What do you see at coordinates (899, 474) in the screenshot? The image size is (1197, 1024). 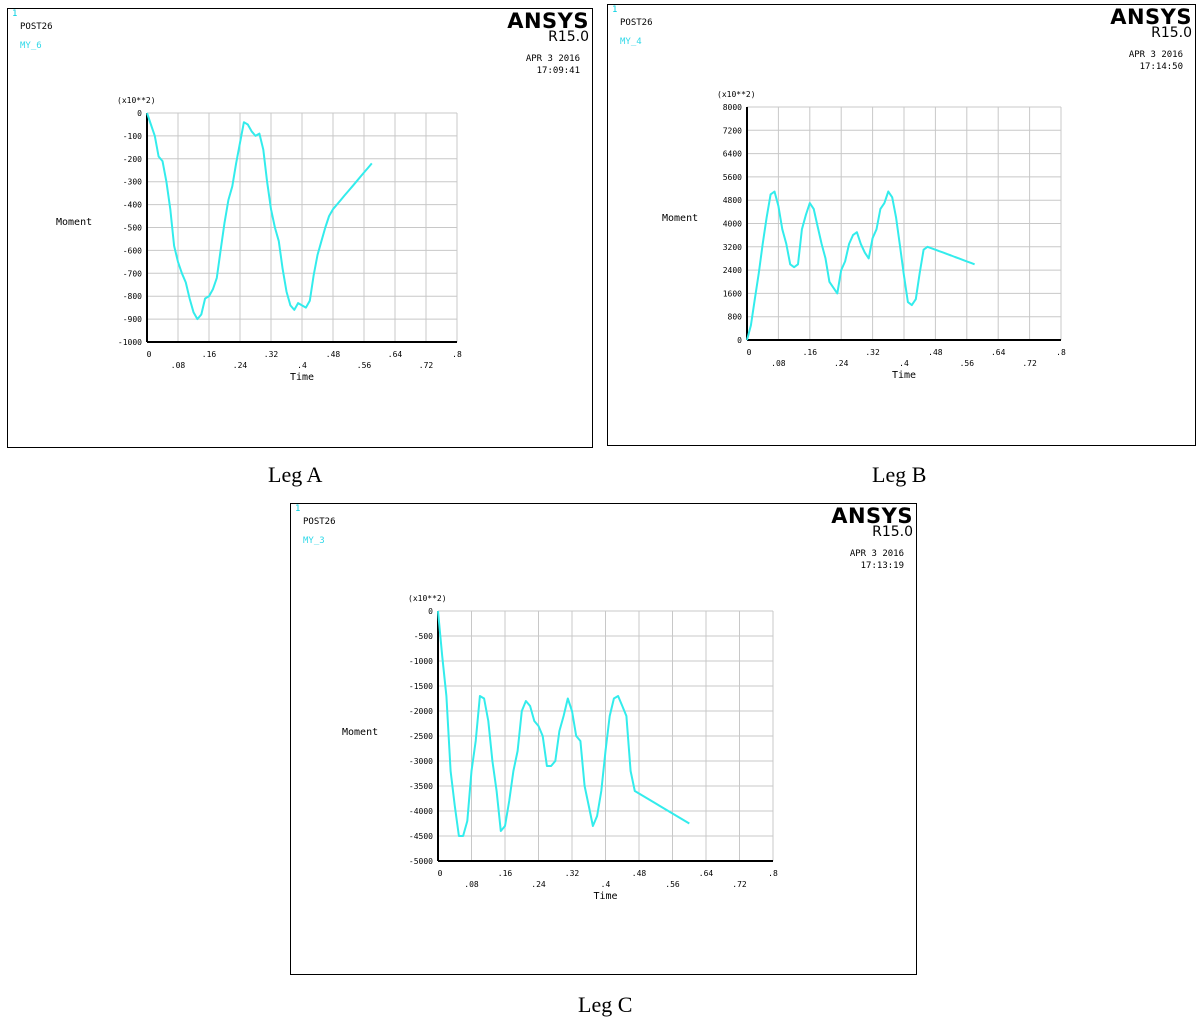 I see `caption-leg-b: Leg B` at bounding box center [899, 474].